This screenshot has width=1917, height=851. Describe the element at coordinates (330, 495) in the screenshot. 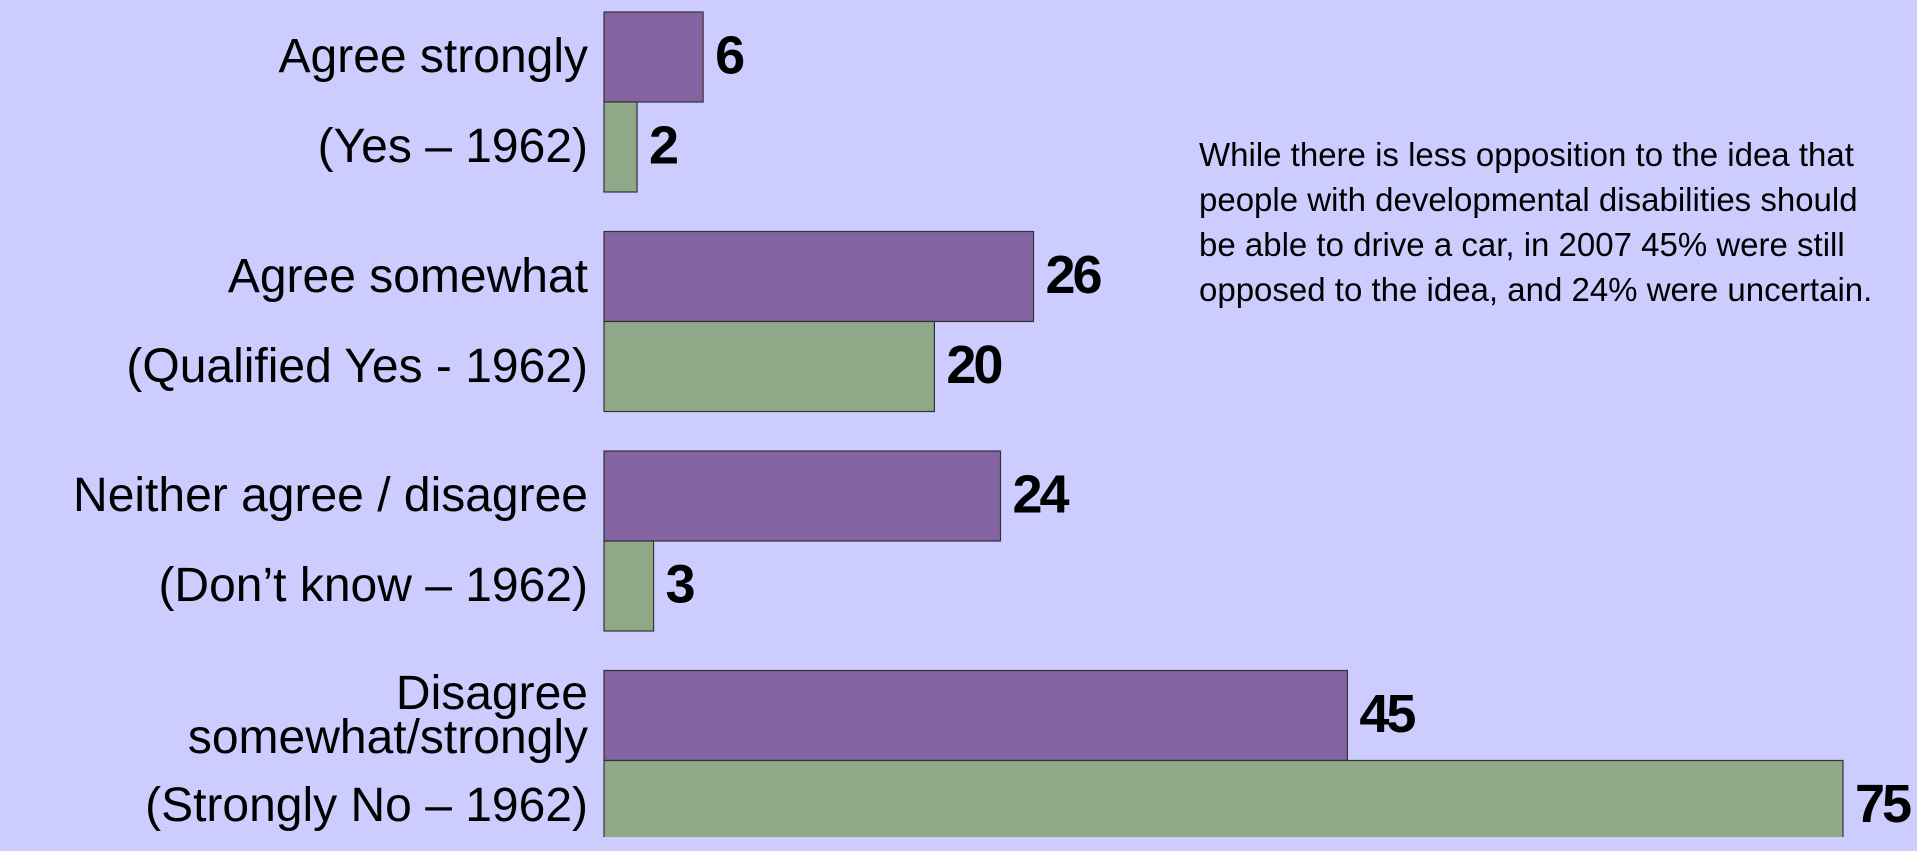

I see `category-label: Neither agree / disagree` at that location.